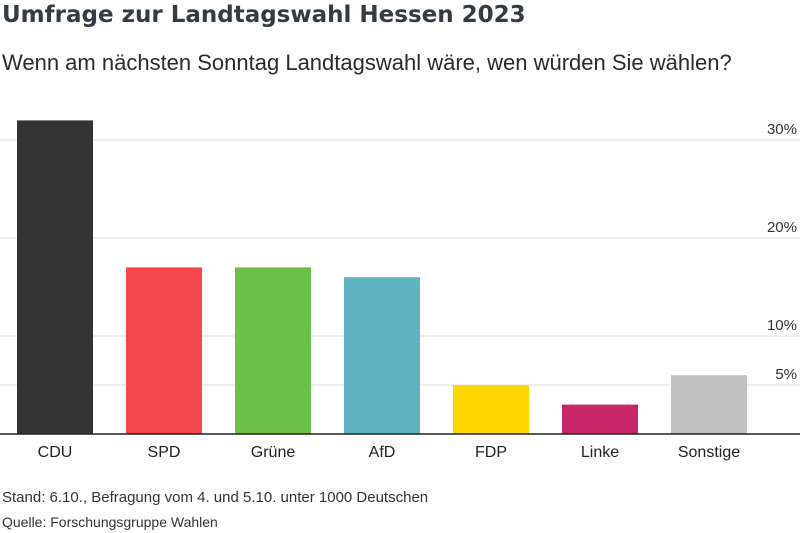 The width and height of the screenshot is (800, 533). I want to click on bar-fdp, so click(491, 409).